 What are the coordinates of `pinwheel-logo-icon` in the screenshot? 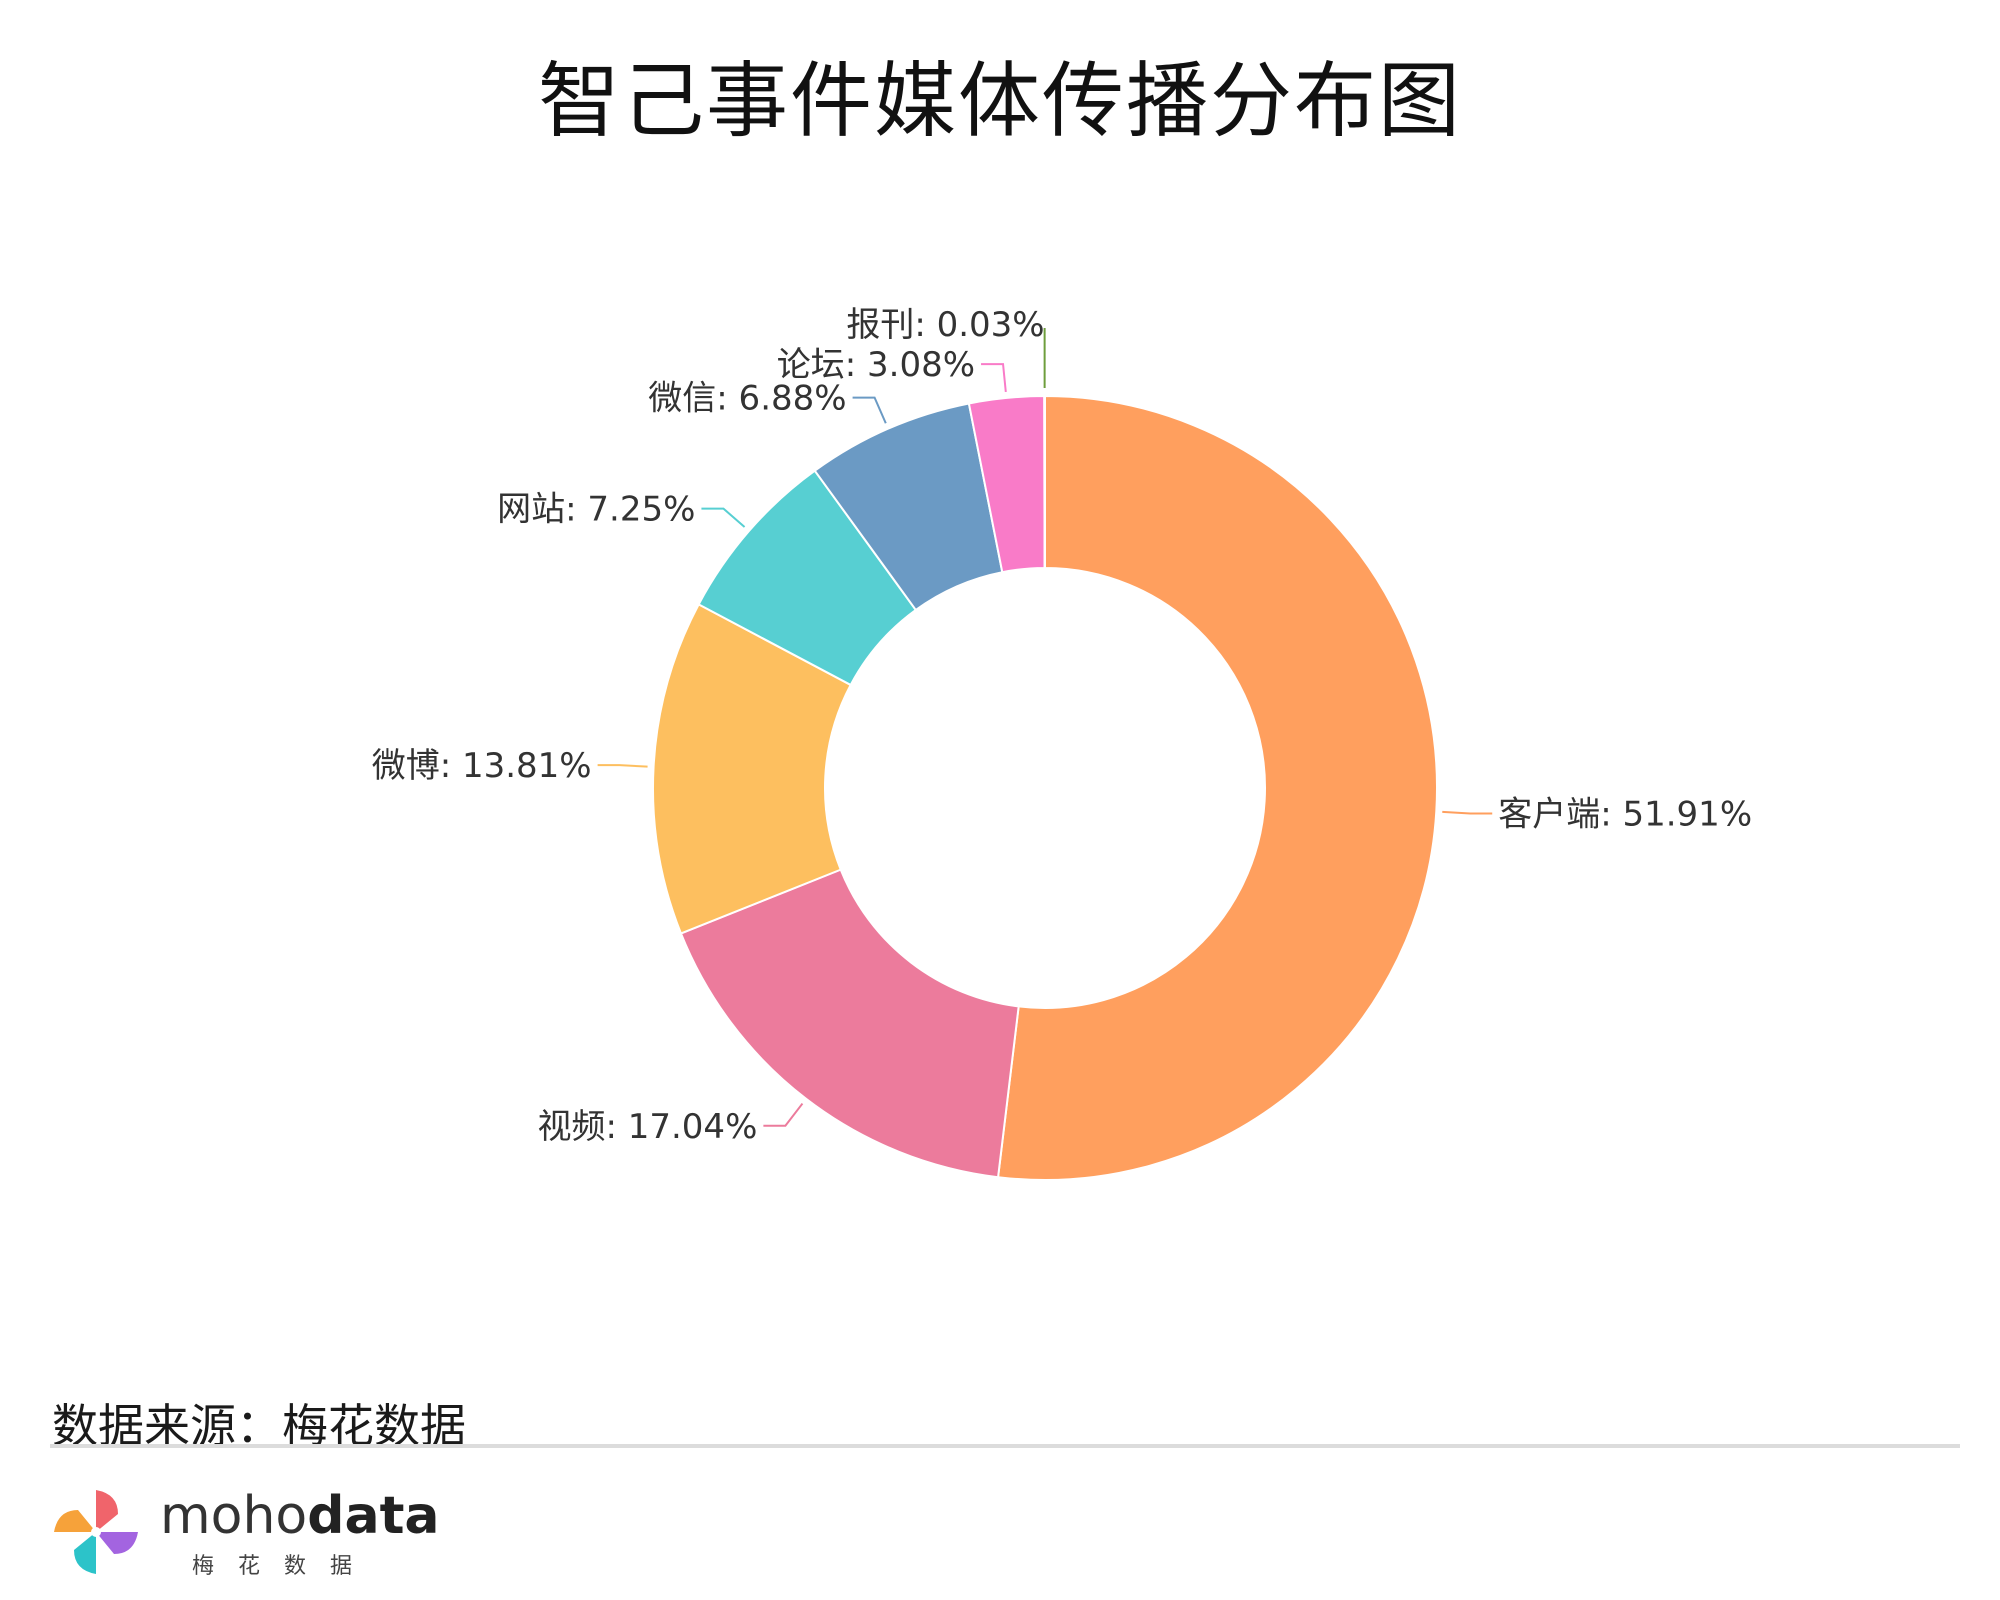 It's located at (96, 1532).